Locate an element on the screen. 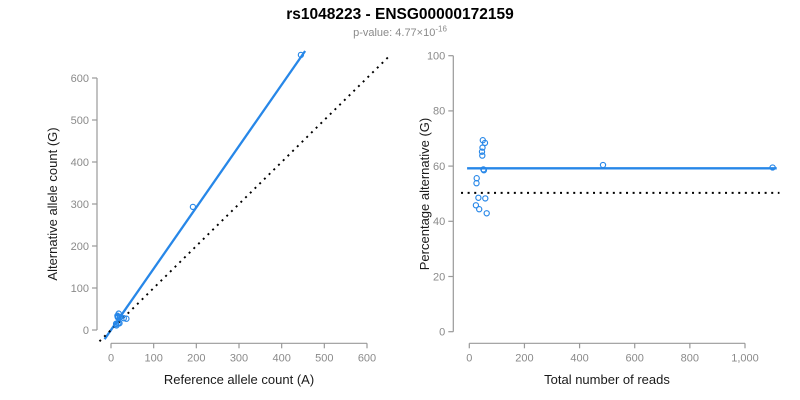  p-value-exponent: -16 is located at coordinates (441, 29).